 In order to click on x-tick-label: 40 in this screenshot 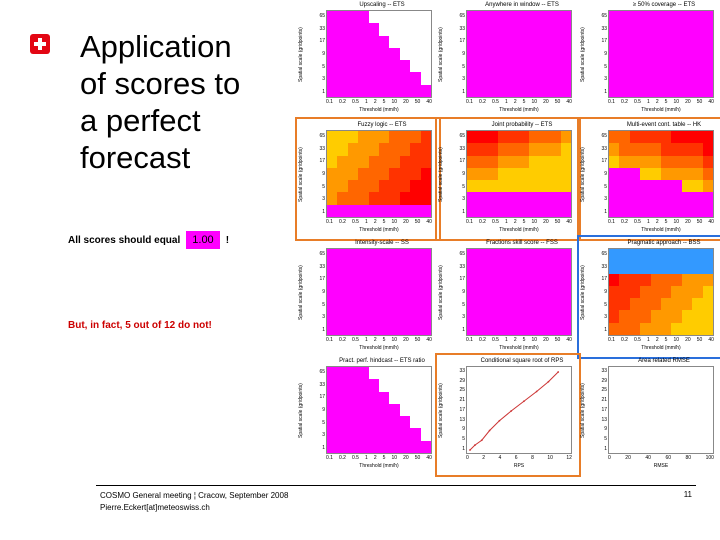, I will do `click(648, 458)`.